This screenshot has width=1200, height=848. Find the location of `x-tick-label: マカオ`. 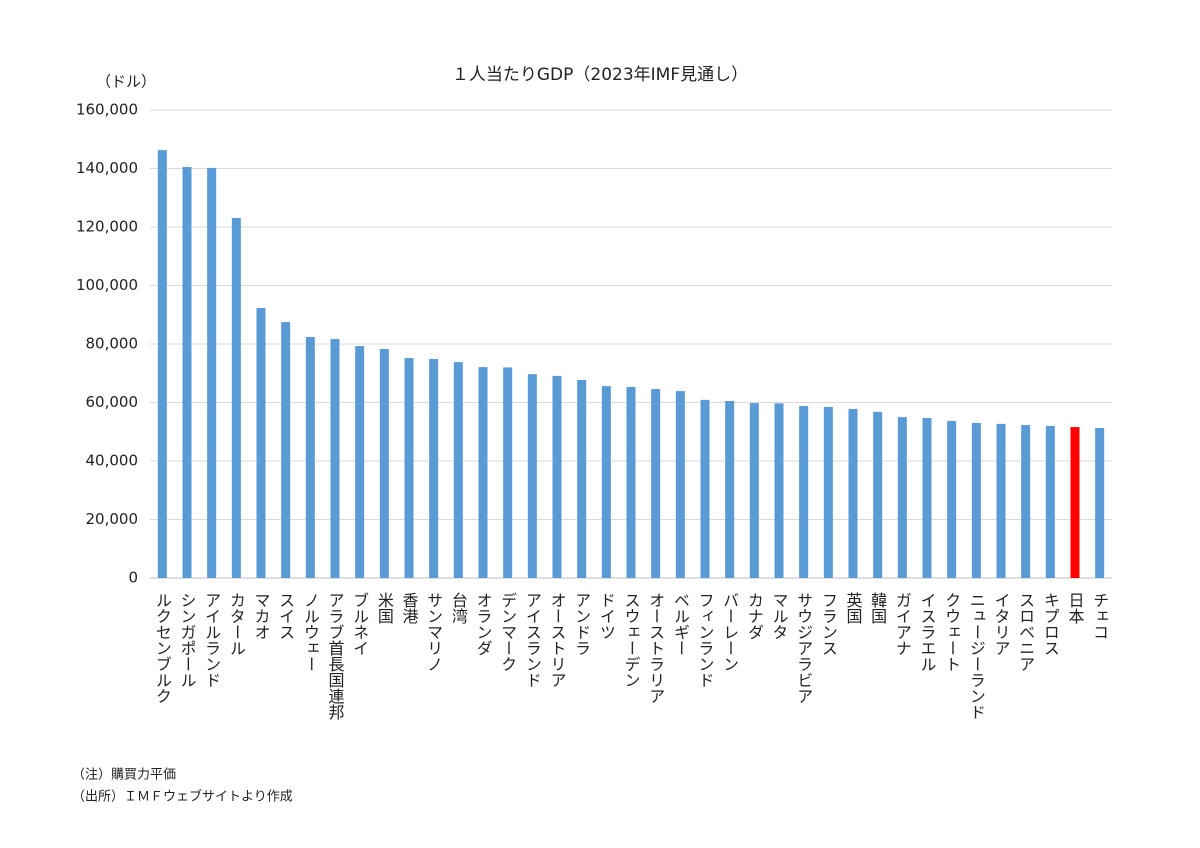

x-tick-label: マカオ is located at coordinates (261, 616).